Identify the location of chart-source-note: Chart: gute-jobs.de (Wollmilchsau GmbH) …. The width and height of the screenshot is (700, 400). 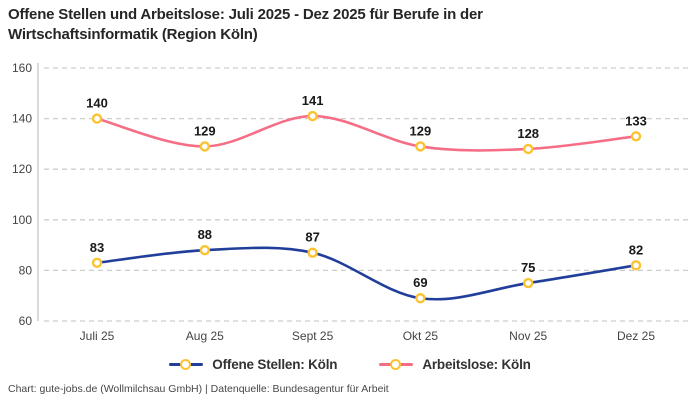
(198, 389).